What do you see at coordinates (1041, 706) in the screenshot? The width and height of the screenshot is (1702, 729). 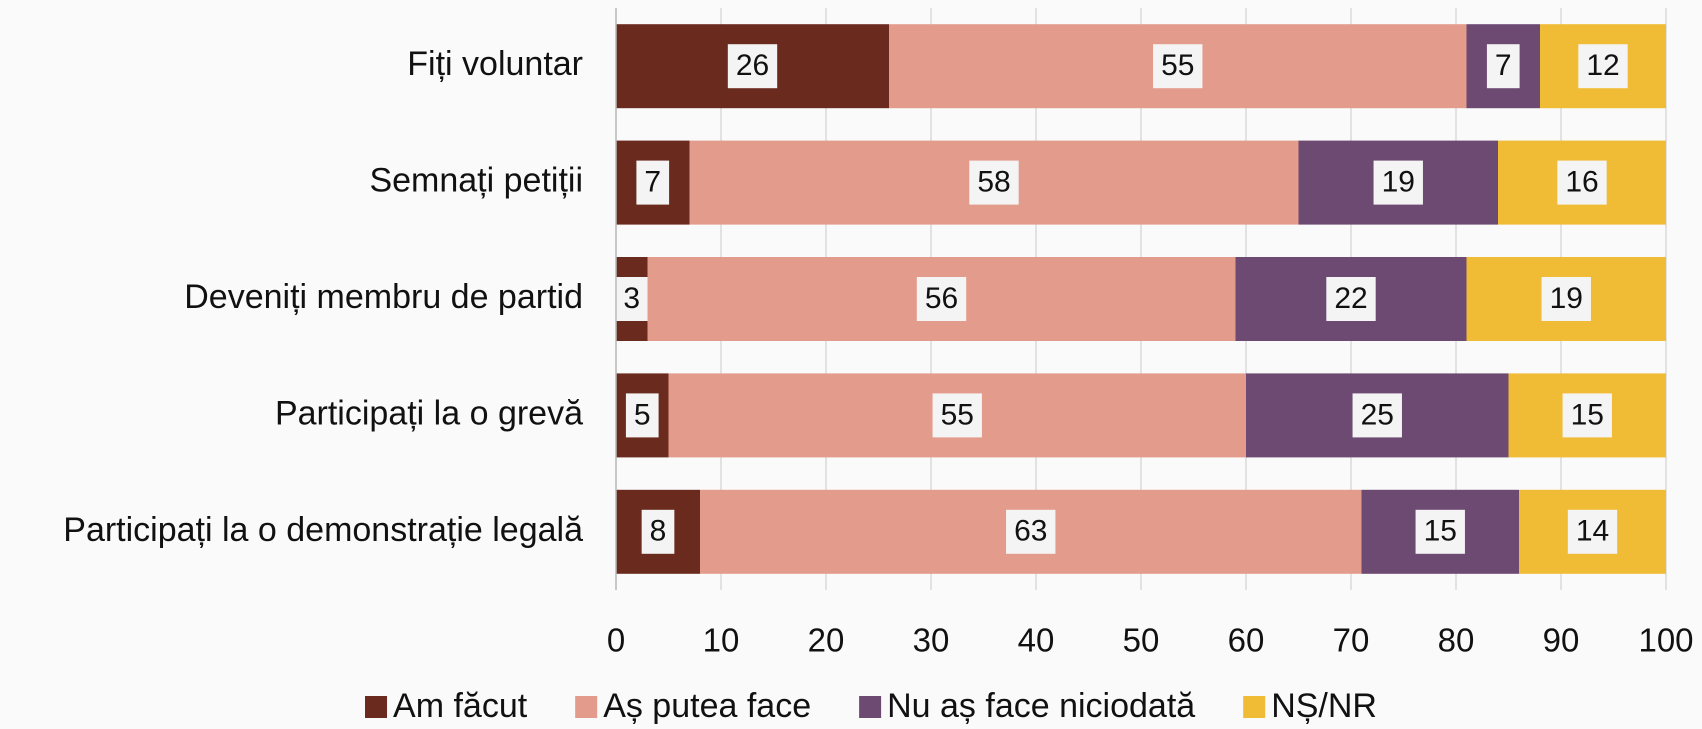 I see `legend-label: Nu aș face niciodată` at bounding box center [1041, 706].